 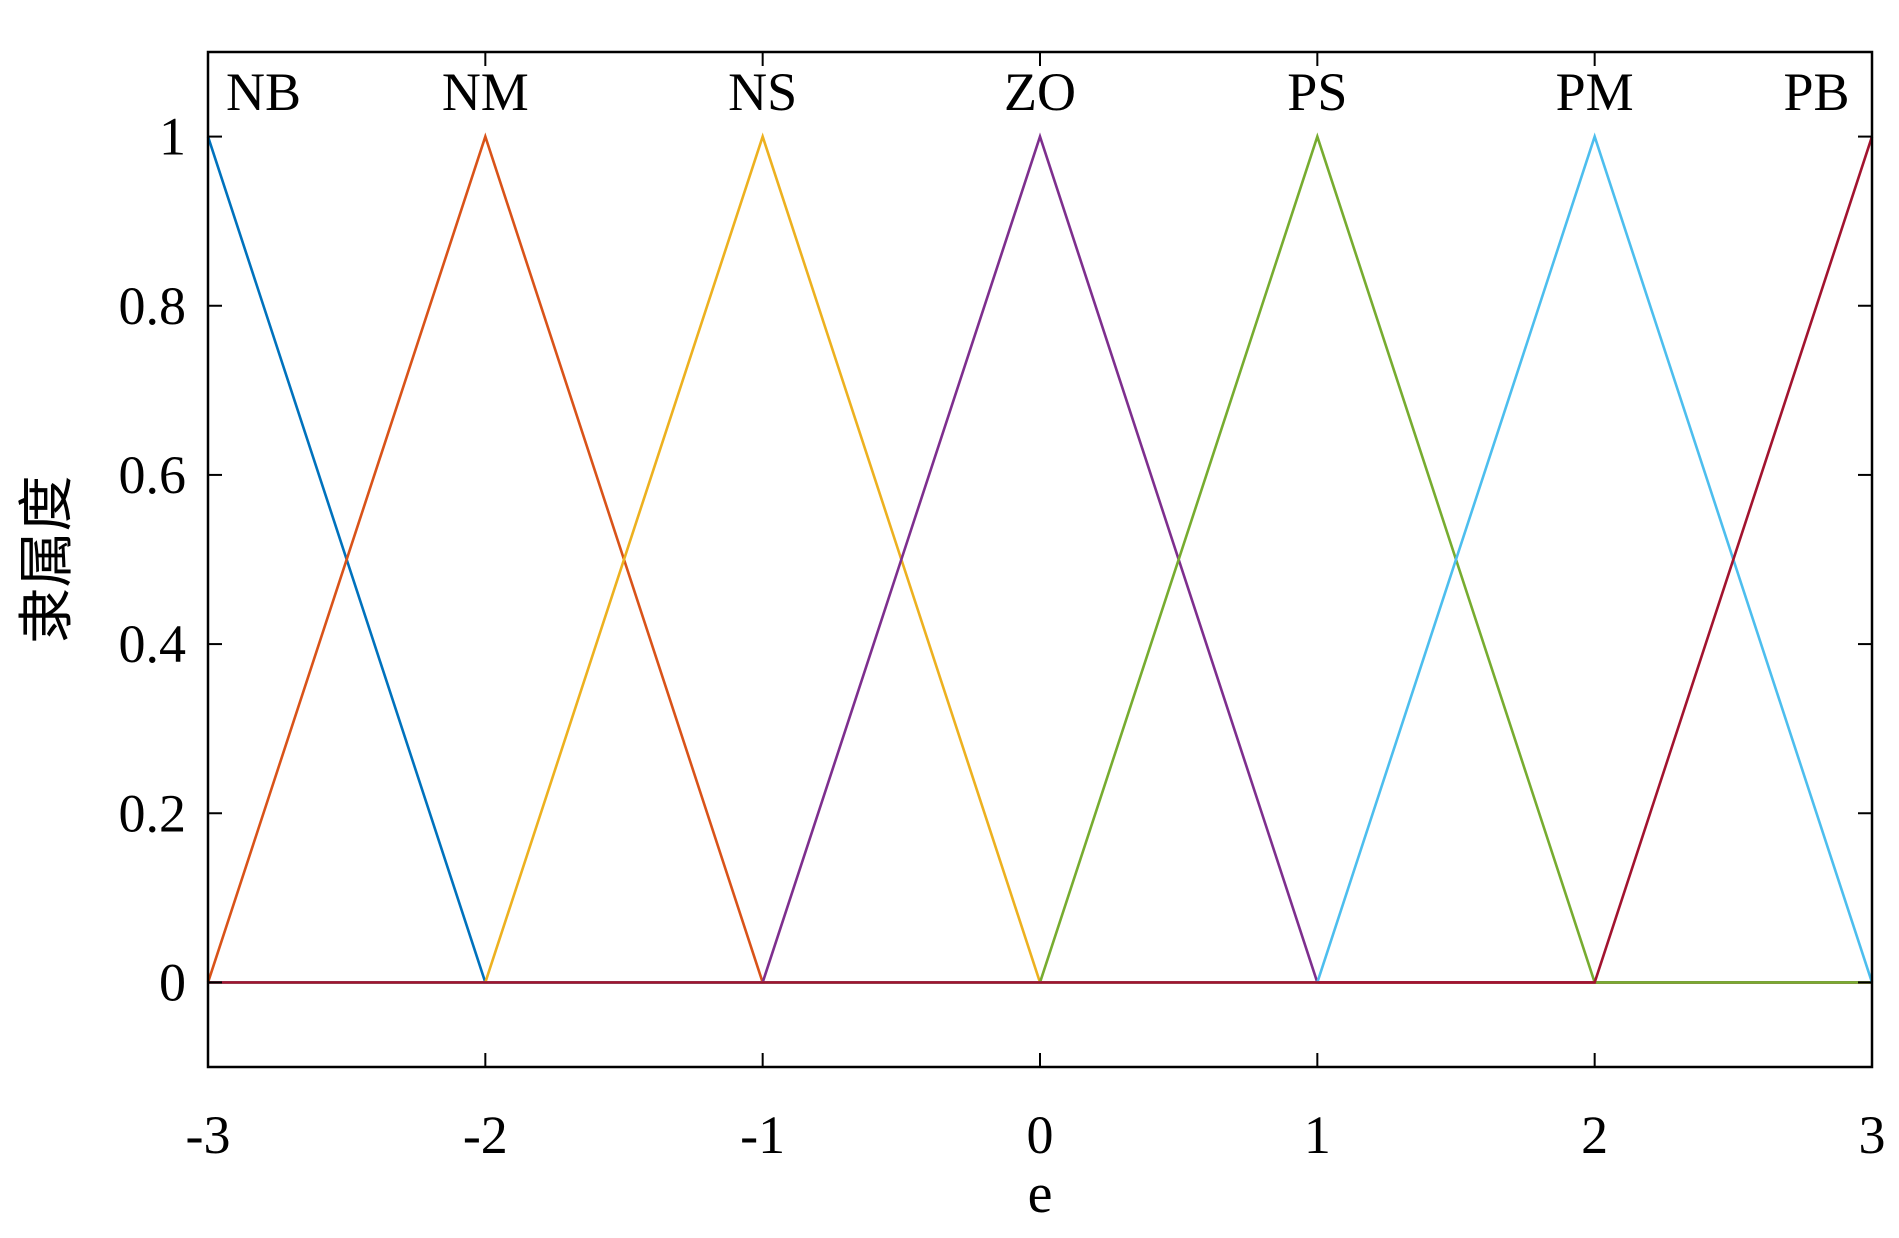 What do you see at coordinates (48, 560) in the screenshot?
I see `y-axis-label: 隶属度` at bounding box center [48, 560].